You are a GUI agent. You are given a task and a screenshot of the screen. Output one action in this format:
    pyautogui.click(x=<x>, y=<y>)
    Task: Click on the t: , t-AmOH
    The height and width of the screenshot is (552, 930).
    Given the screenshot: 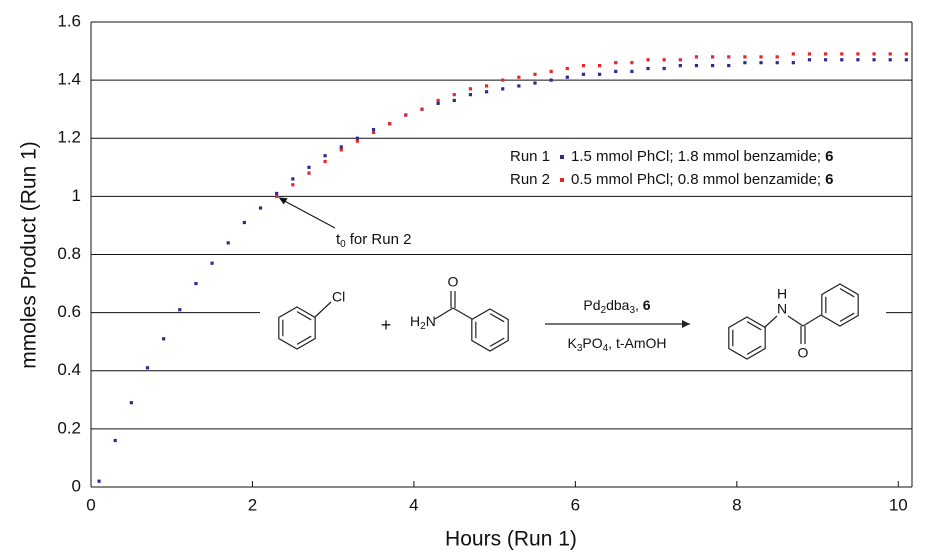 What is the action you would take?
    pyautogui.click(x=637, y=343)
    